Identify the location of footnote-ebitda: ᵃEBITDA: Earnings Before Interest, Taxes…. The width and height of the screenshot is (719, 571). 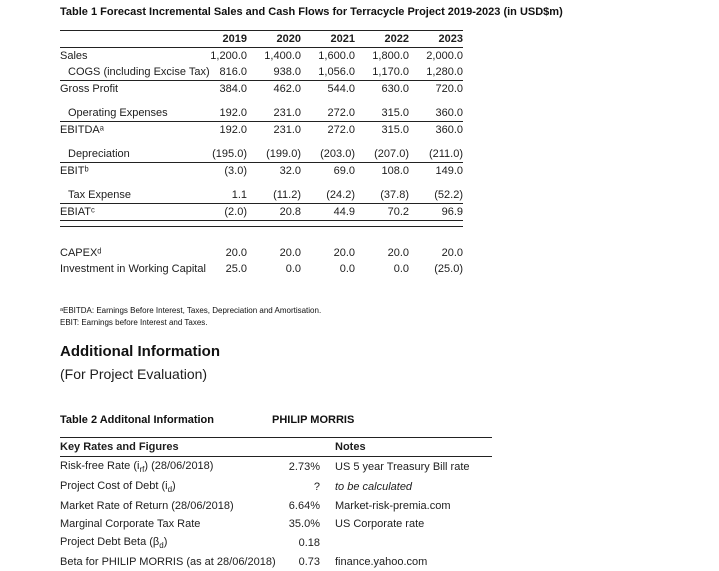
(389, 311).